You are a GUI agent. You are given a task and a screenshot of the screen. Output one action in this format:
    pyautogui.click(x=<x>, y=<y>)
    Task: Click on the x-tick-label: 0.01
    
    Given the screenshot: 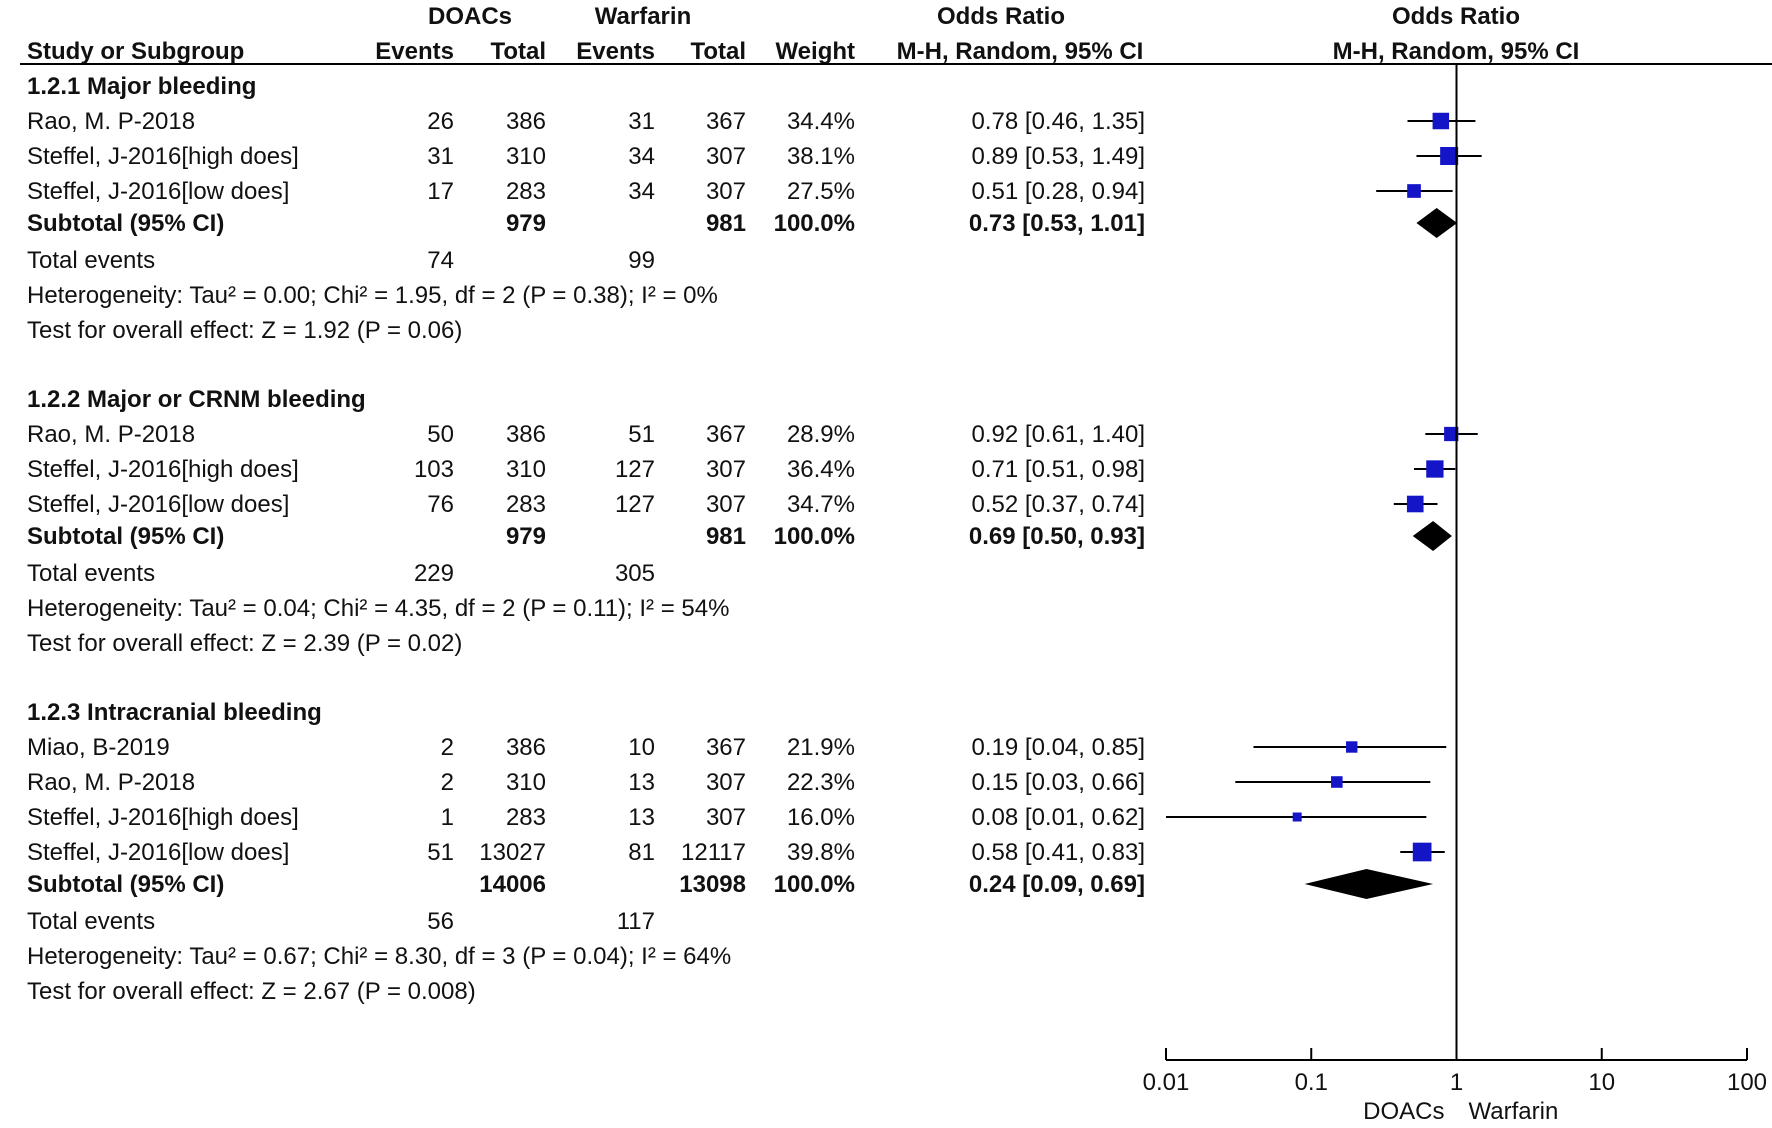 What is the action you would take?
    pyautogui.click(x=1166, y=1082)
    